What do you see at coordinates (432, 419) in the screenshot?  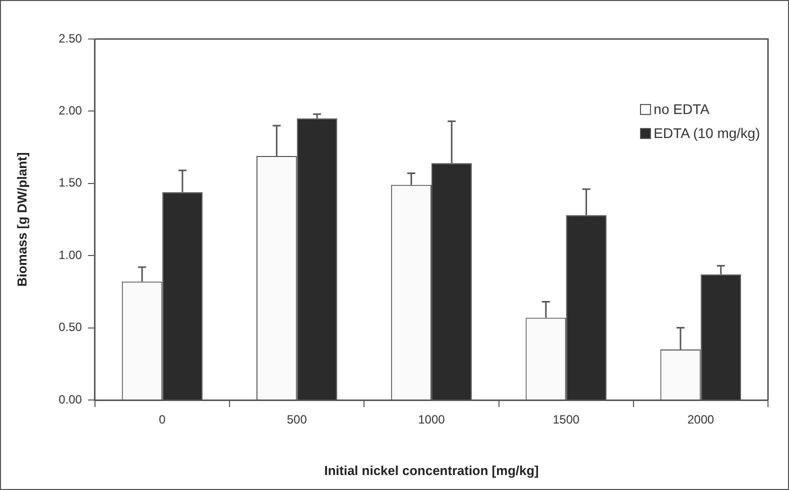 I see `x-tick-label: 1000` at bounding box center [432, 419].